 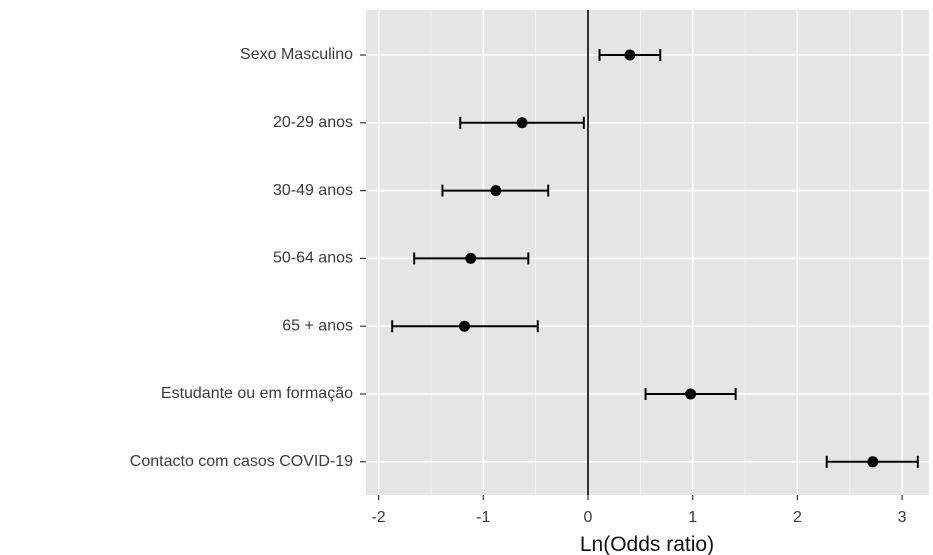 I want to click on y-tick-label: Estudante ou em formação, so click(x=257, y=393).